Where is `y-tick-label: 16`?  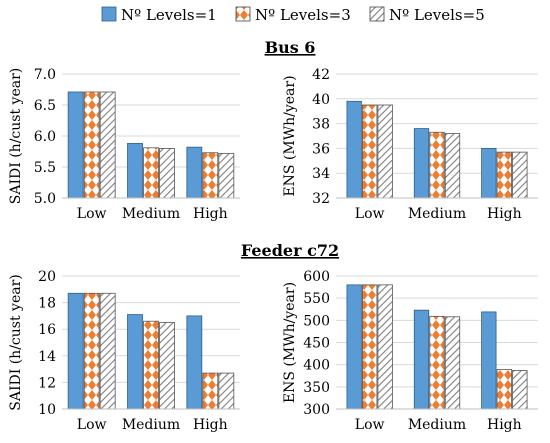
y-tick-label: 16 is located at coordinates (47, 330).